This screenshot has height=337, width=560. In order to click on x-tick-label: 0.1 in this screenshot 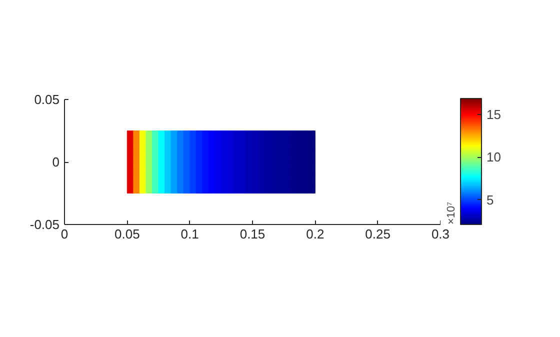, I will do `click(189, 234)`.